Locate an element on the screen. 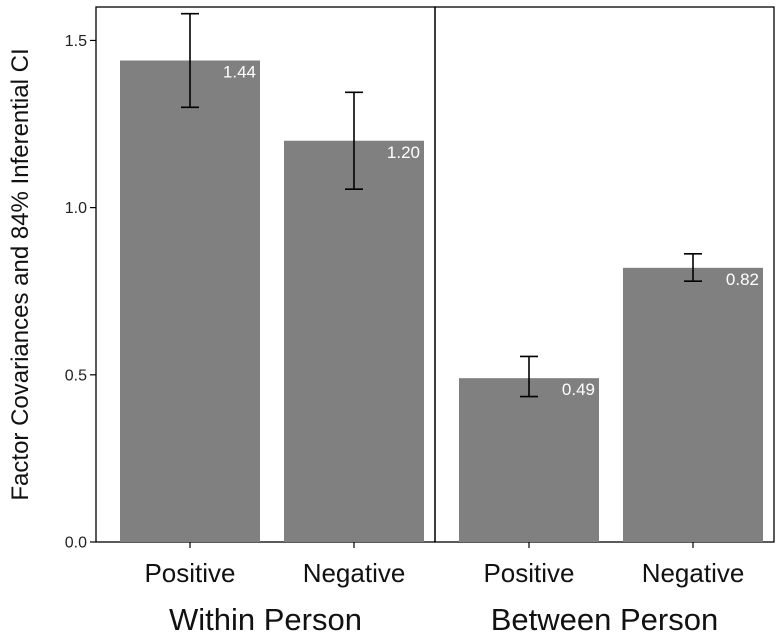 The image size is (780, 638). data-label: 0.49 is located at coordinates (578, 389).